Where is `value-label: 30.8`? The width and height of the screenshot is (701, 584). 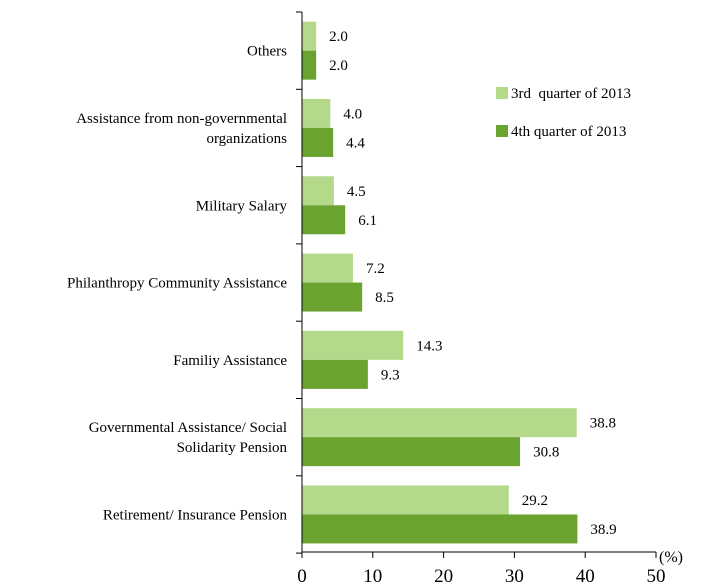
value-label: 30.8 is located at coordinates (546, 453).